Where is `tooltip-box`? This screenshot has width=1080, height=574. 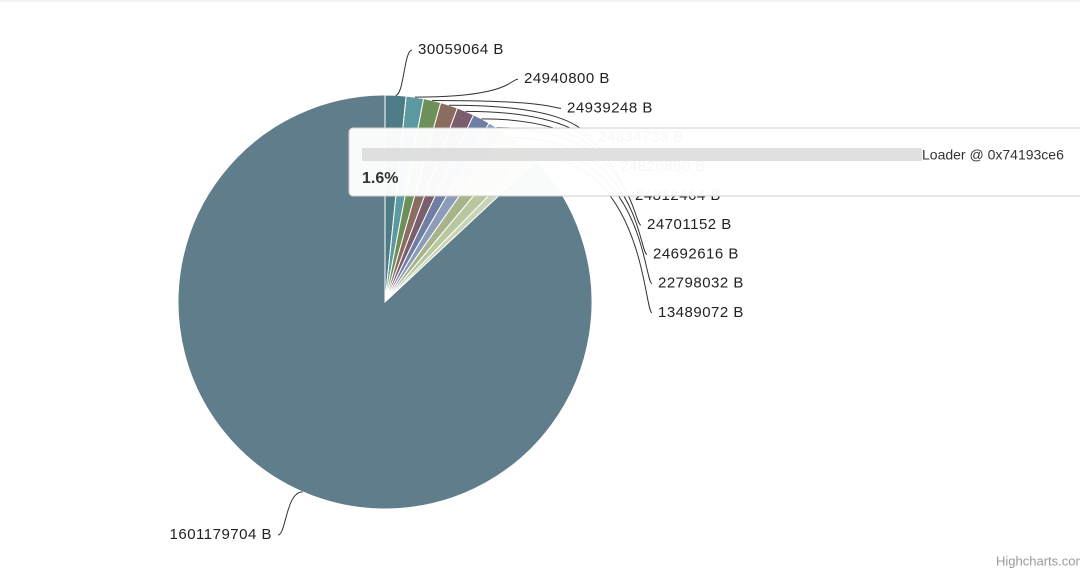
tooltip-box is located at coordinates (714, 162).